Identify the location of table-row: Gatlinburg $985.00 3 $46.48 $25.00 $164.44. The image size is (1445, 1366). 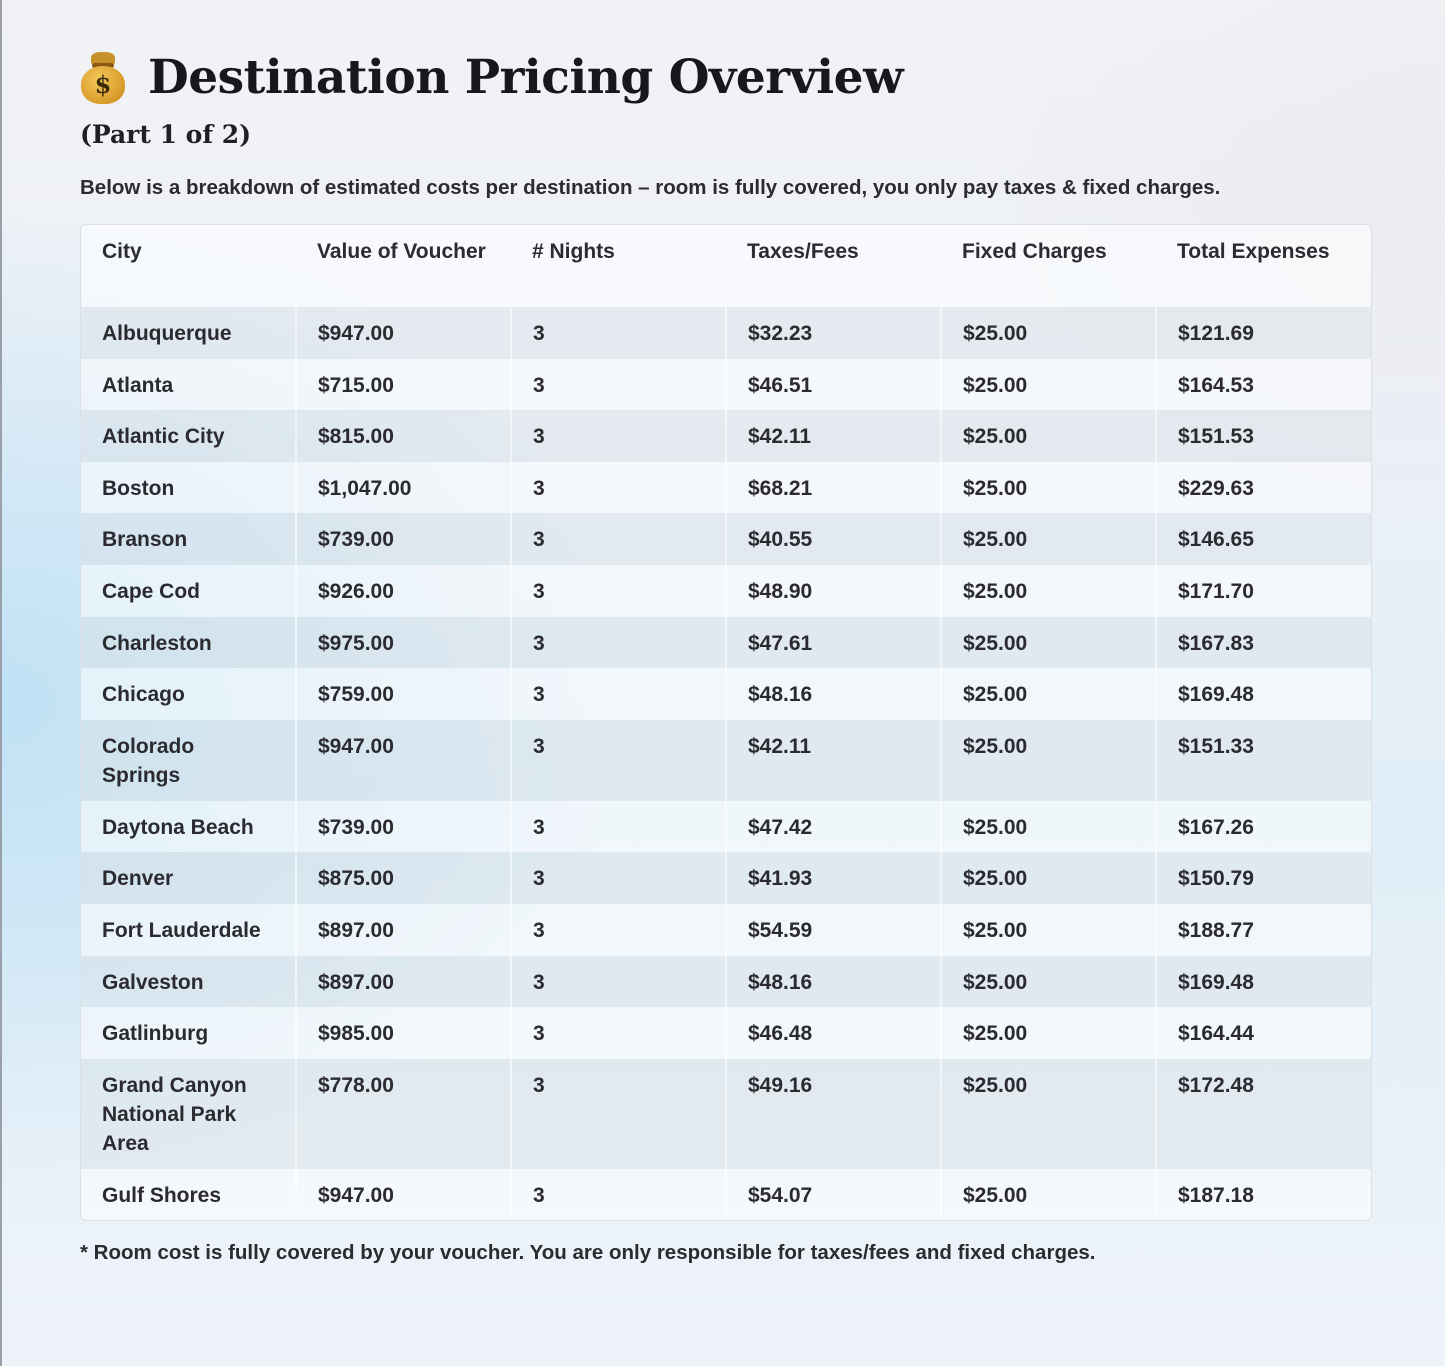
(726, 1033).